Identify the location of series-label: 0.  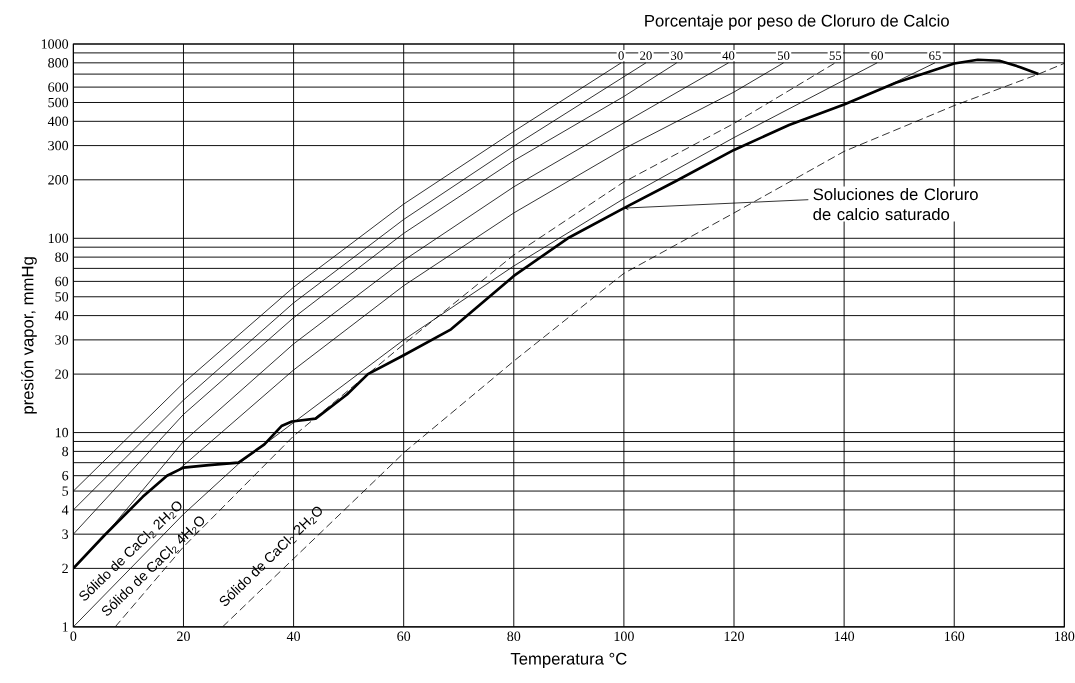
(621, 55).